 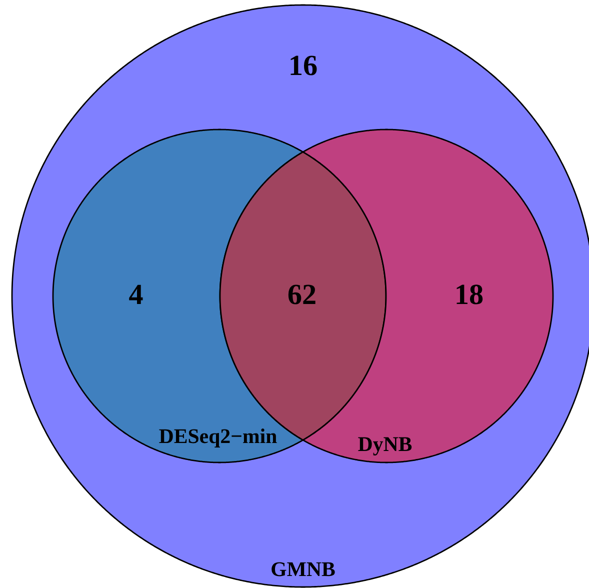 I want to click on category-label: GMNB, so click(x=303, y=569).